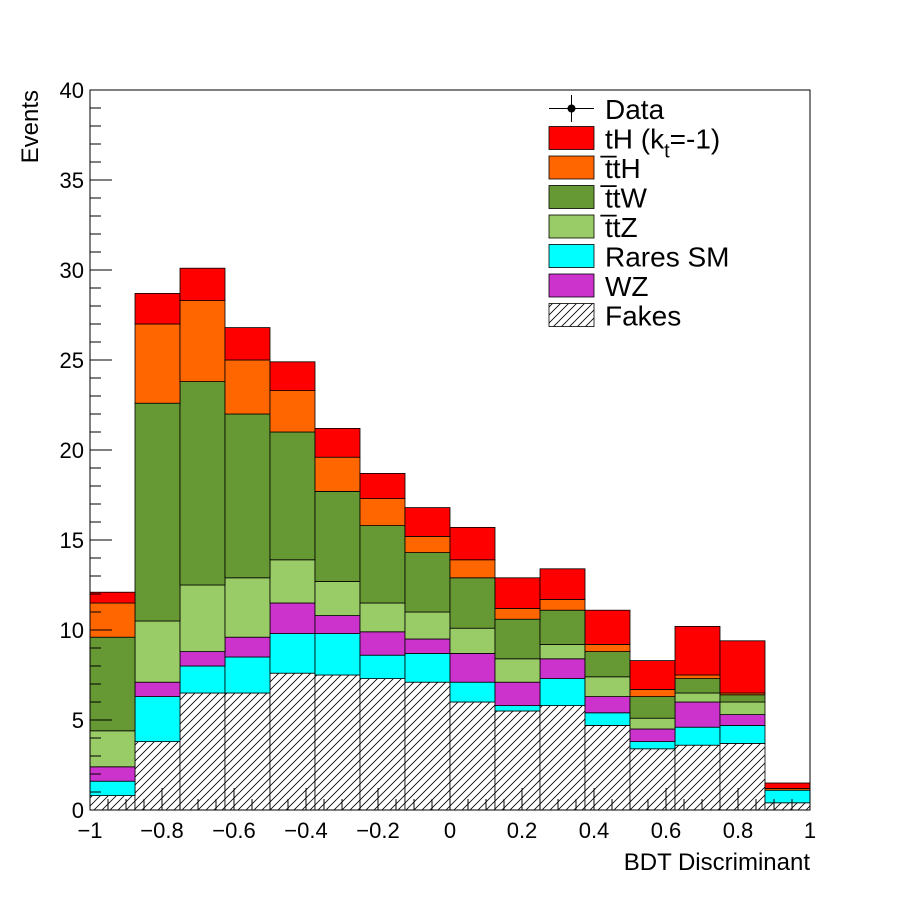  What do you see at coordinates (72, 540) in the screenshot?
I see `y-tick-label: 15` at bounding box center [72, 540].